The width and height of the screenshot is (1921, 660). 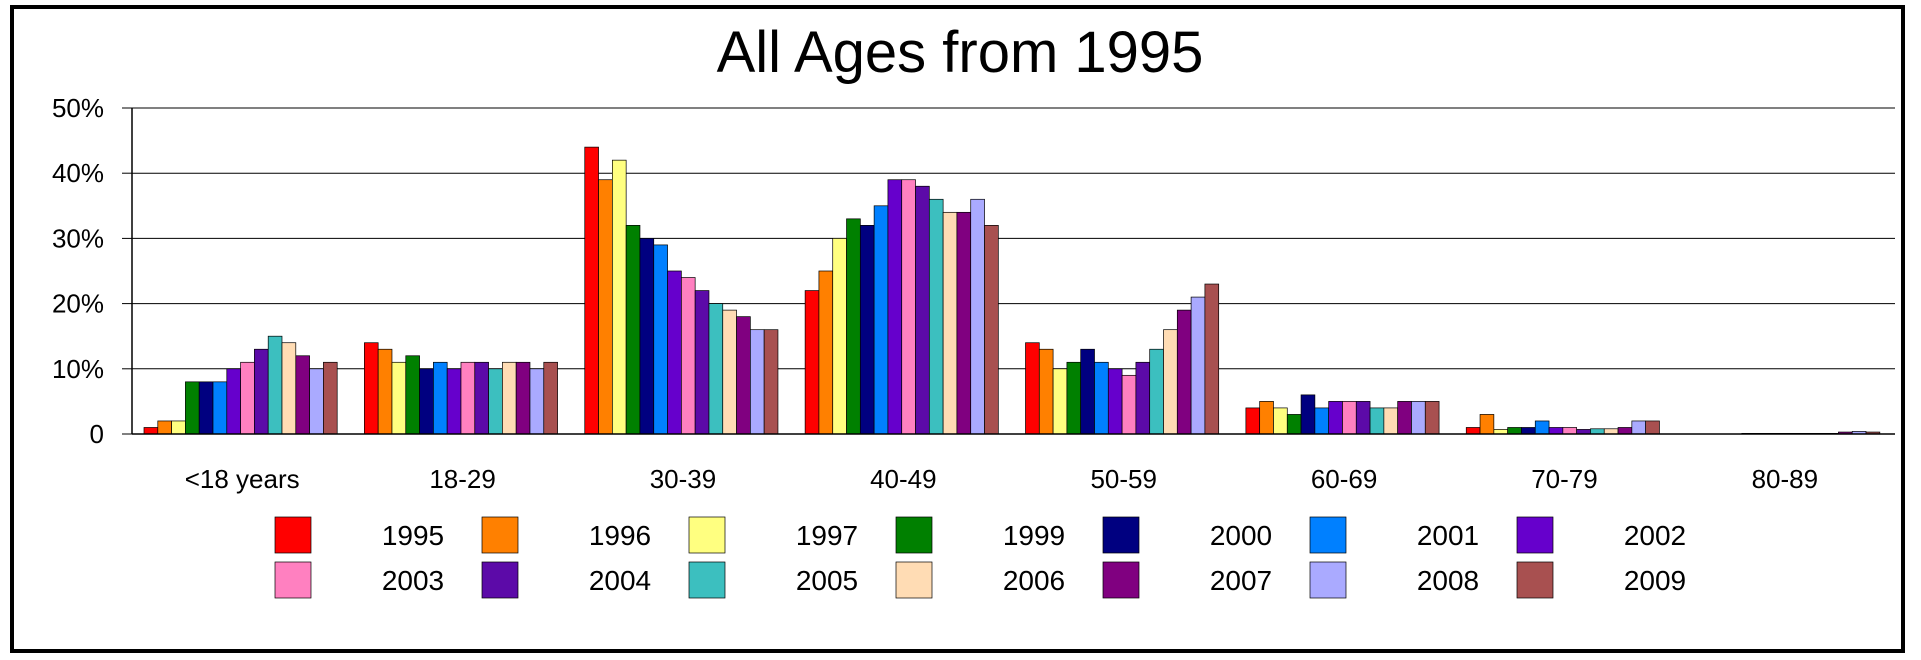 What do you see at coordinates (903, 479) in the screenshot?
I see `x-tick-label: 40-49` at bounding box center [903, 479].